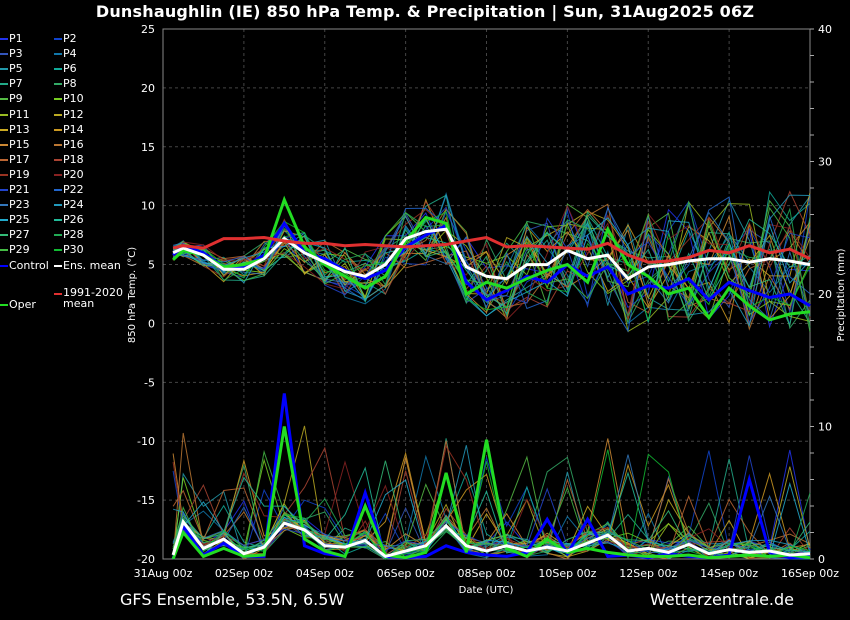 This screenshot has width=850, height=620. I want to click on y-axis-label: 850 hPa Temp. (°C), so click(132, 295).